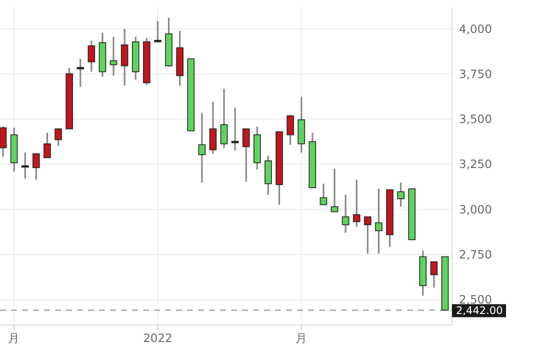  What do you see at coordinates (475, 119) in the screenshot?
I see `y-tick-label: 3,500` at bounding box center [475, 119].